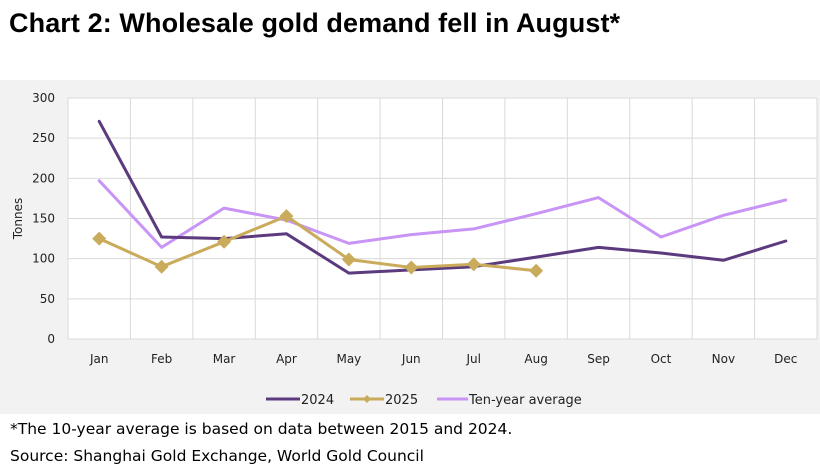  What do you see at coordinates (317, 400) in the screenshot?
I see `legend-label: 2024` at bounding box center [317, 400].